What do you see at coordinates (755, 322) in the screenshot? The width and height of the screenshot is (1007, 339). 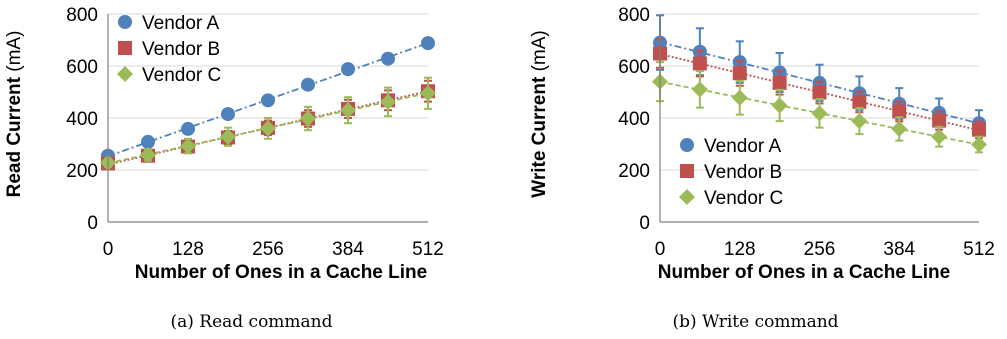 I see `caption: (b) Write command` at bounding box center [755, 322].